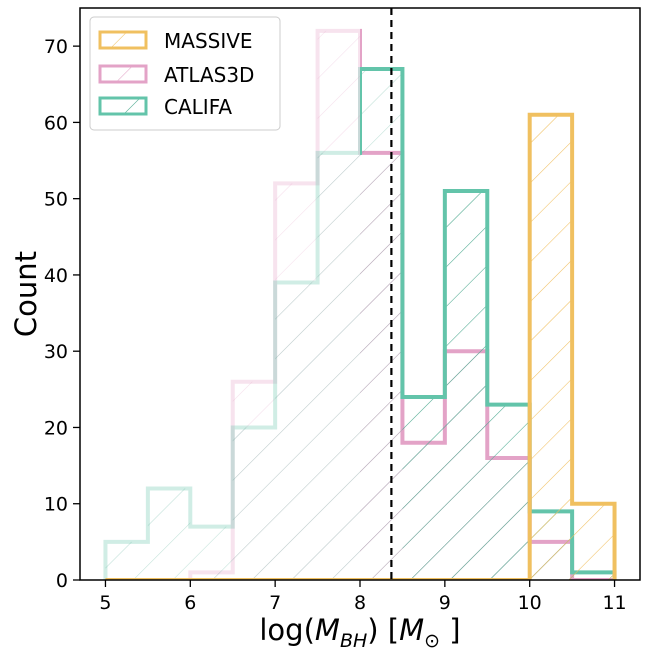  Describe the element at coordinates (360, 603) in the screenshot. I see `x-tick-label: 8` at that location.